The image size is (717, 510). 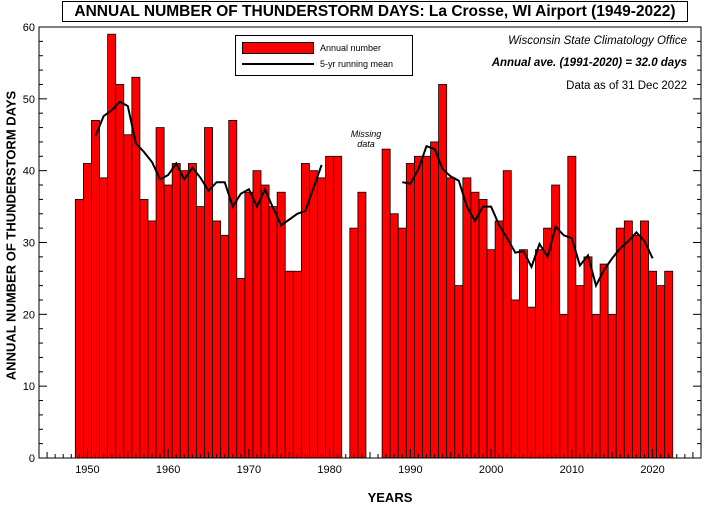 I want to click on bar-2019, so click(x=644, y=339).